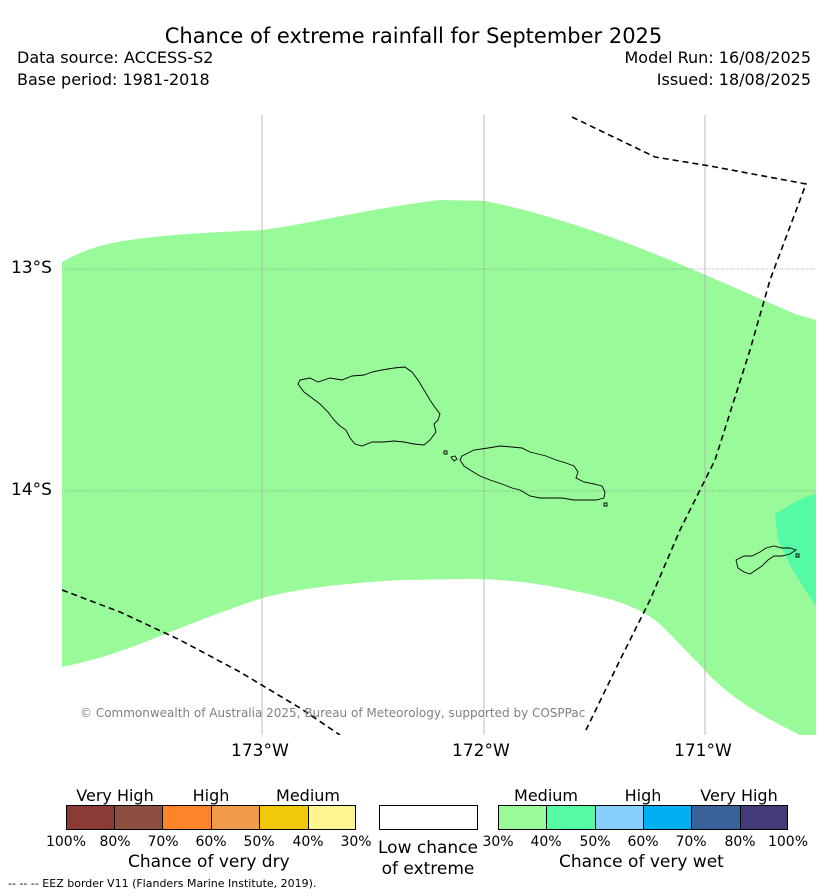 The image size is (827, 896). Describe the element at coordinates (115, 57) in the screenshot. I see `data-source: Data source: ACCESS-S2` at that location.